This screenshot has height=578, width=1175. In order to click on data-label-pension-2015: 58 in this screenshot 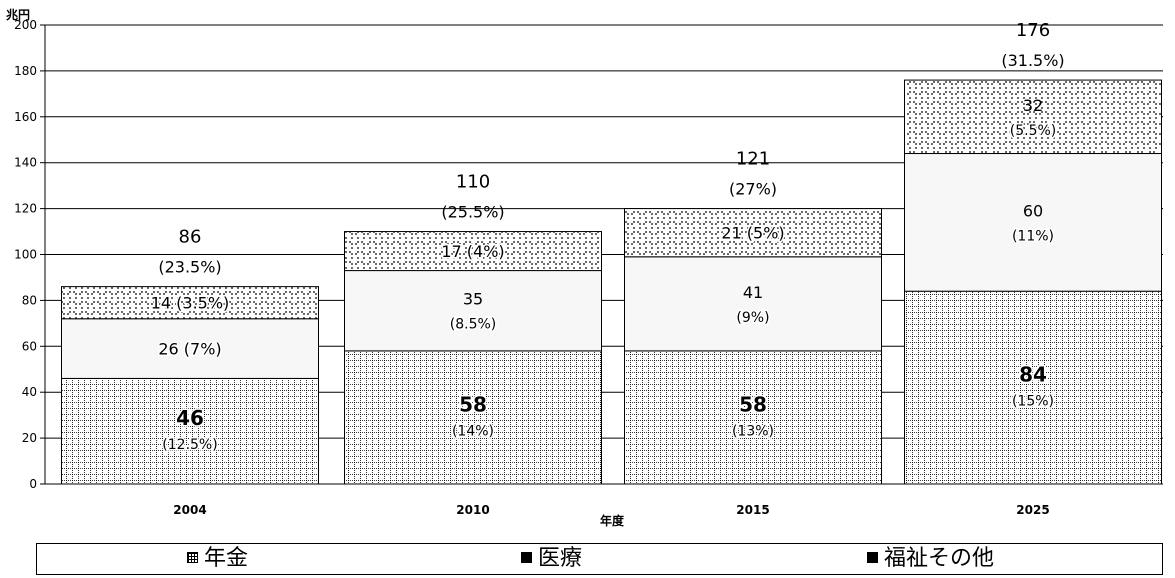, I will do `click(753, 404)`.